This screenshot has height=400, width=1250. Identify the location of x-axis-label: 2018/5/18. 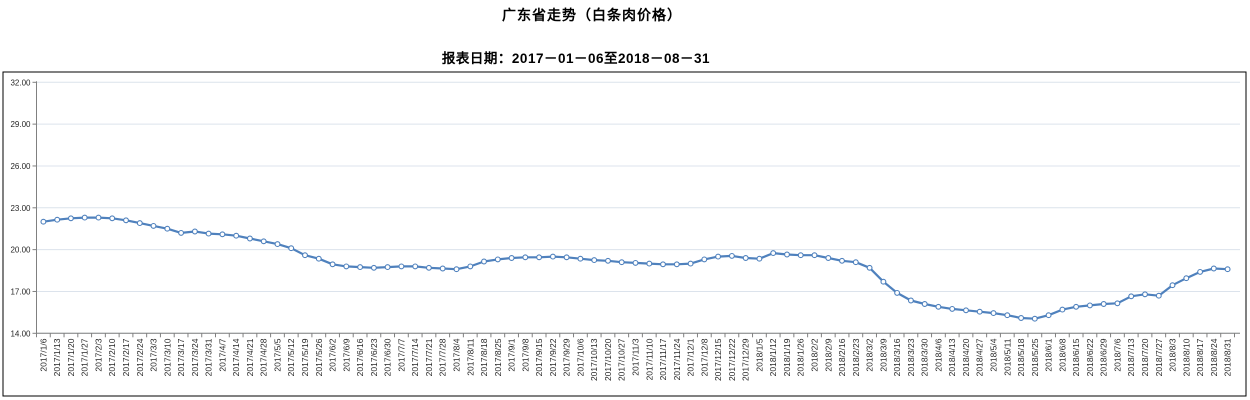
(1021, 357).